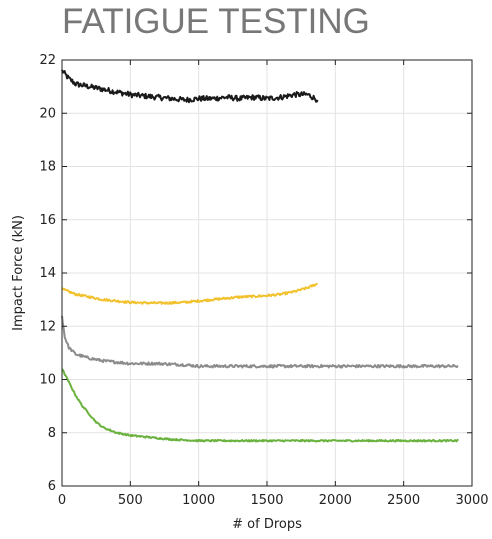  Describe the element at coordinates (403, 500) in the screenshot. I see `x-tick-label: 2500` at that location.